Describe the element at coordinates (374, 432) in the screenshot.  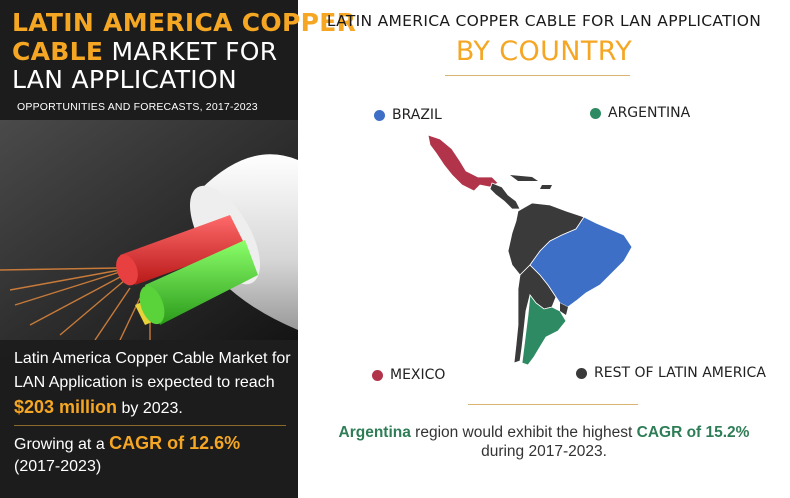
I see `highlight-country: Argentina` at that location.